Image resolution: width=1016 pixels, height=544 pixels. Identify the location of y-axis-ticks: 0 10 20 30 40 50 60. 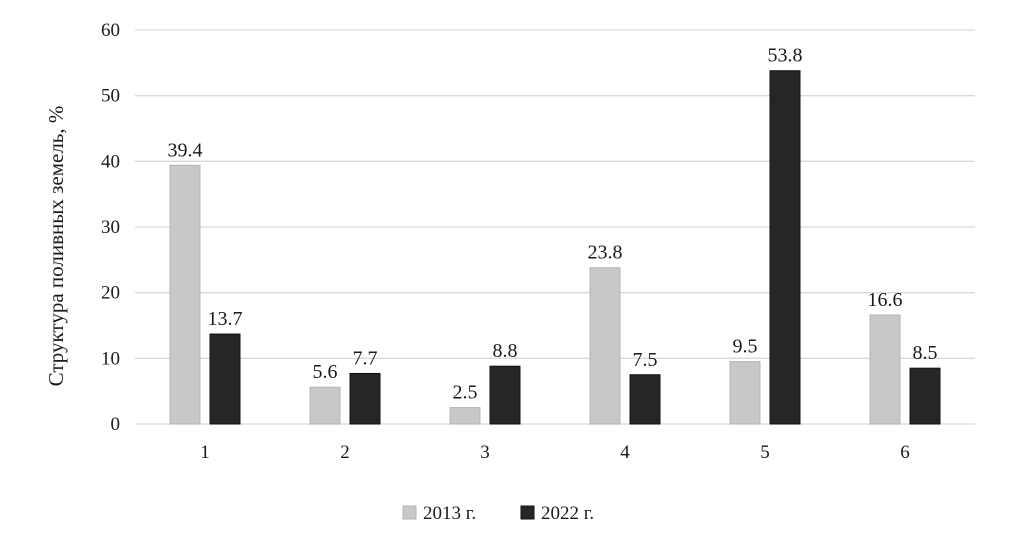
(110, 227).